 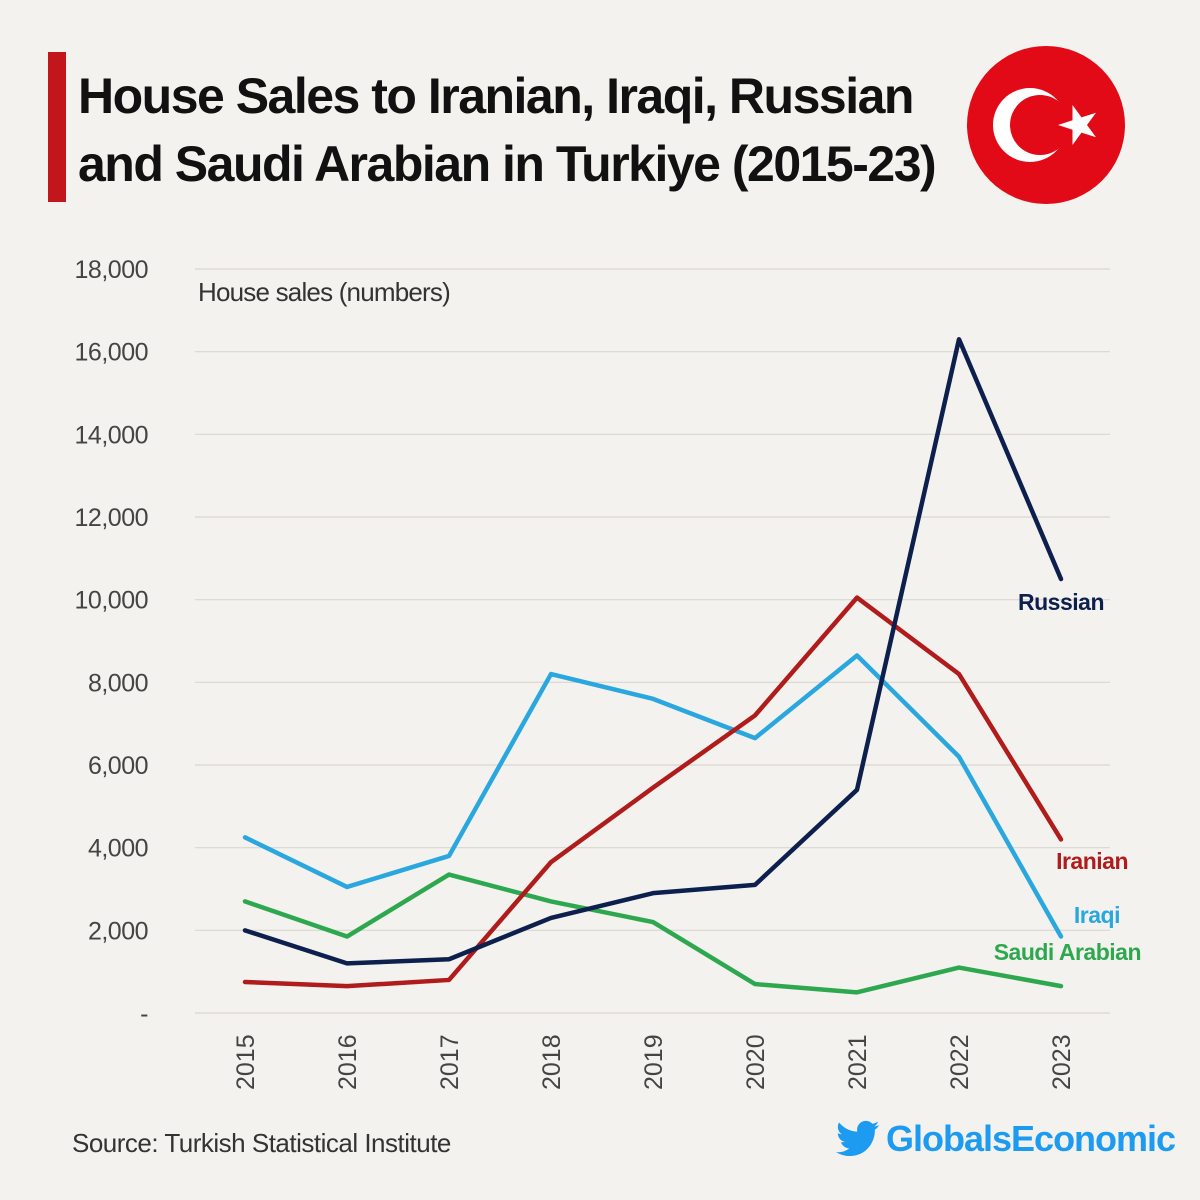 I want to click on y-tick-label: 2,000, so click(x=118, y=931).